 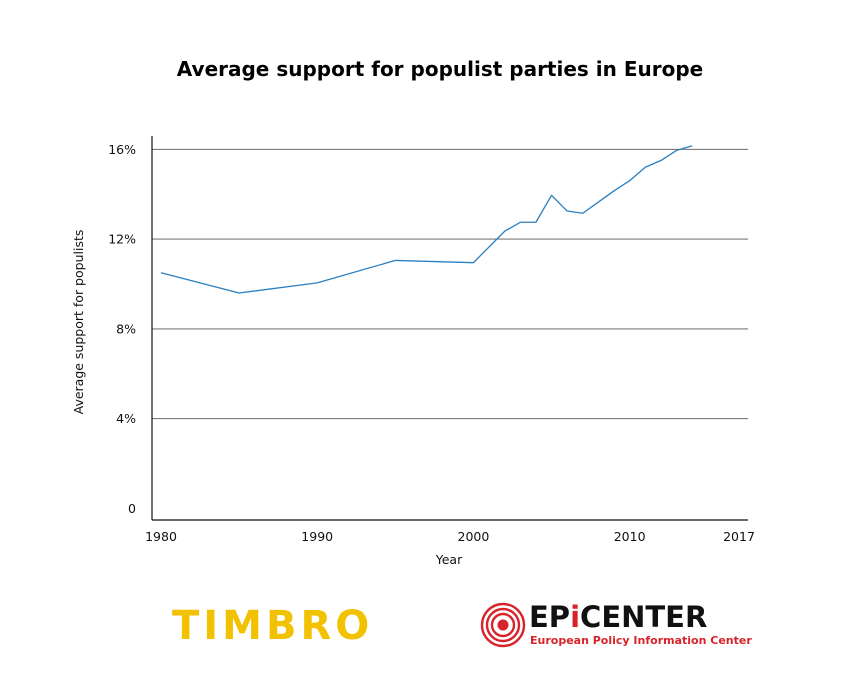 What do you see at coordinates (449, 559) in the screenshot?
I see `x-axis-label: Year` at bounding box center [449, 559].